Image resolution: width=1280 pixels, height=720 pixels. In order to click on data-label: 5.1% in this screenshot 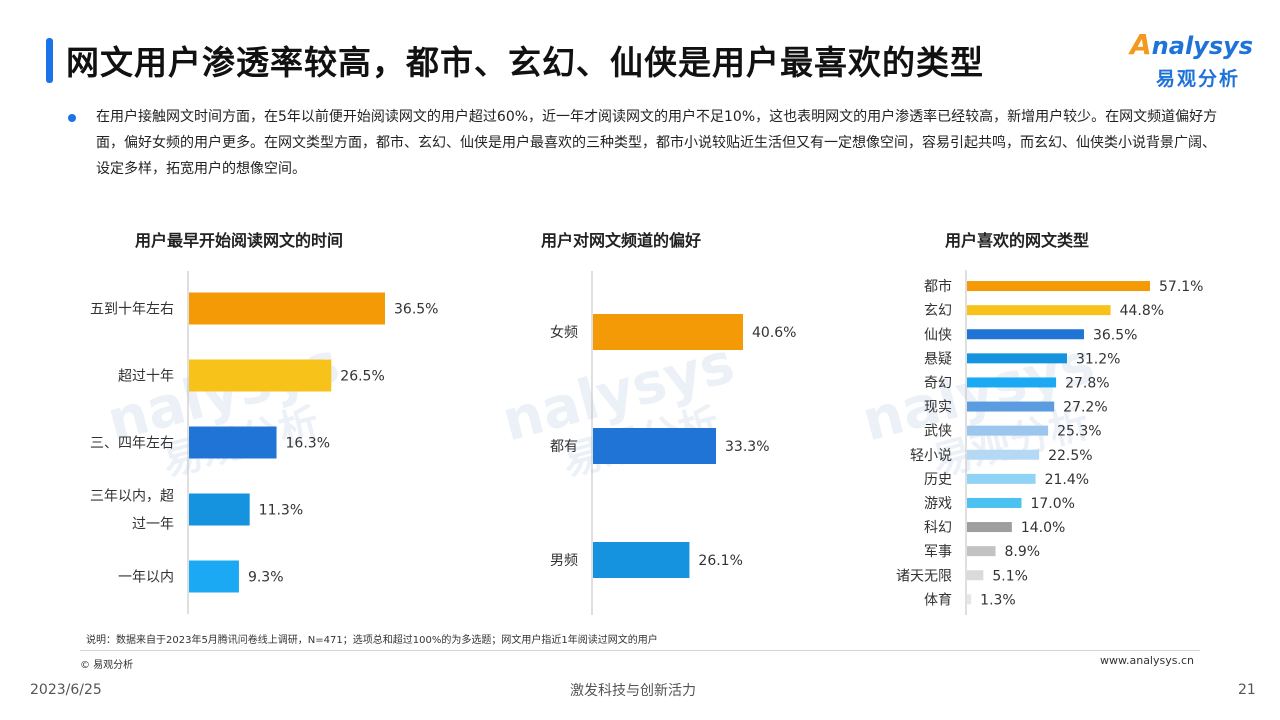, I will do `click(1010, 576)`.